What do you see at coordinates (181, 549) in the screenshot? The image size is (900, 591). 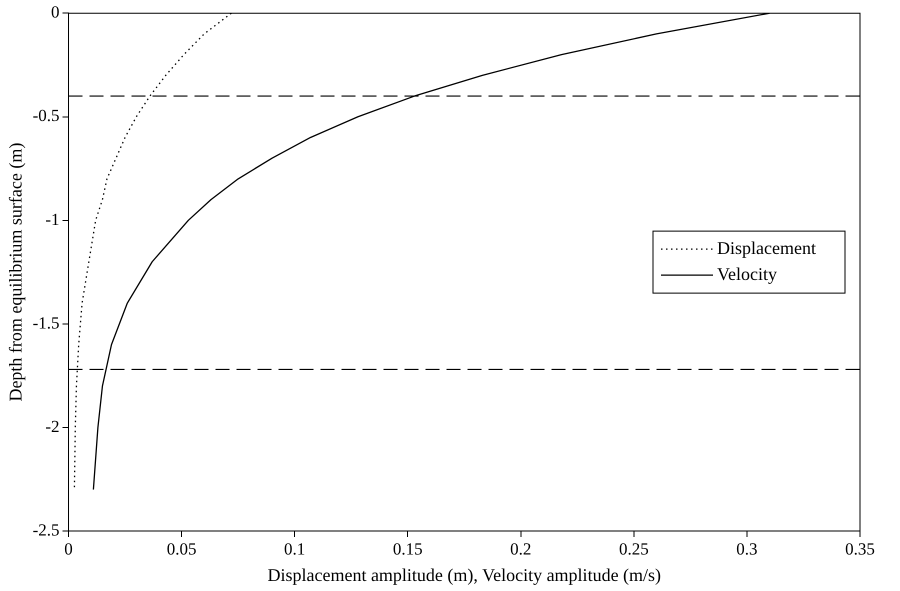 I see `x-tick-label: 0.05` at bounding box center [181, 549].